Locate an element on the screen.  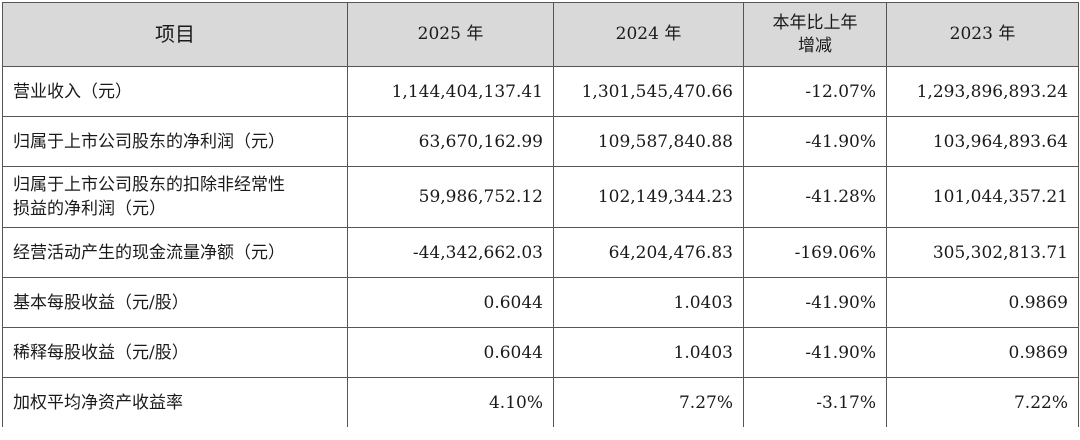
header-change: 本年比上年 增减 is located at coordinates (815, 34).